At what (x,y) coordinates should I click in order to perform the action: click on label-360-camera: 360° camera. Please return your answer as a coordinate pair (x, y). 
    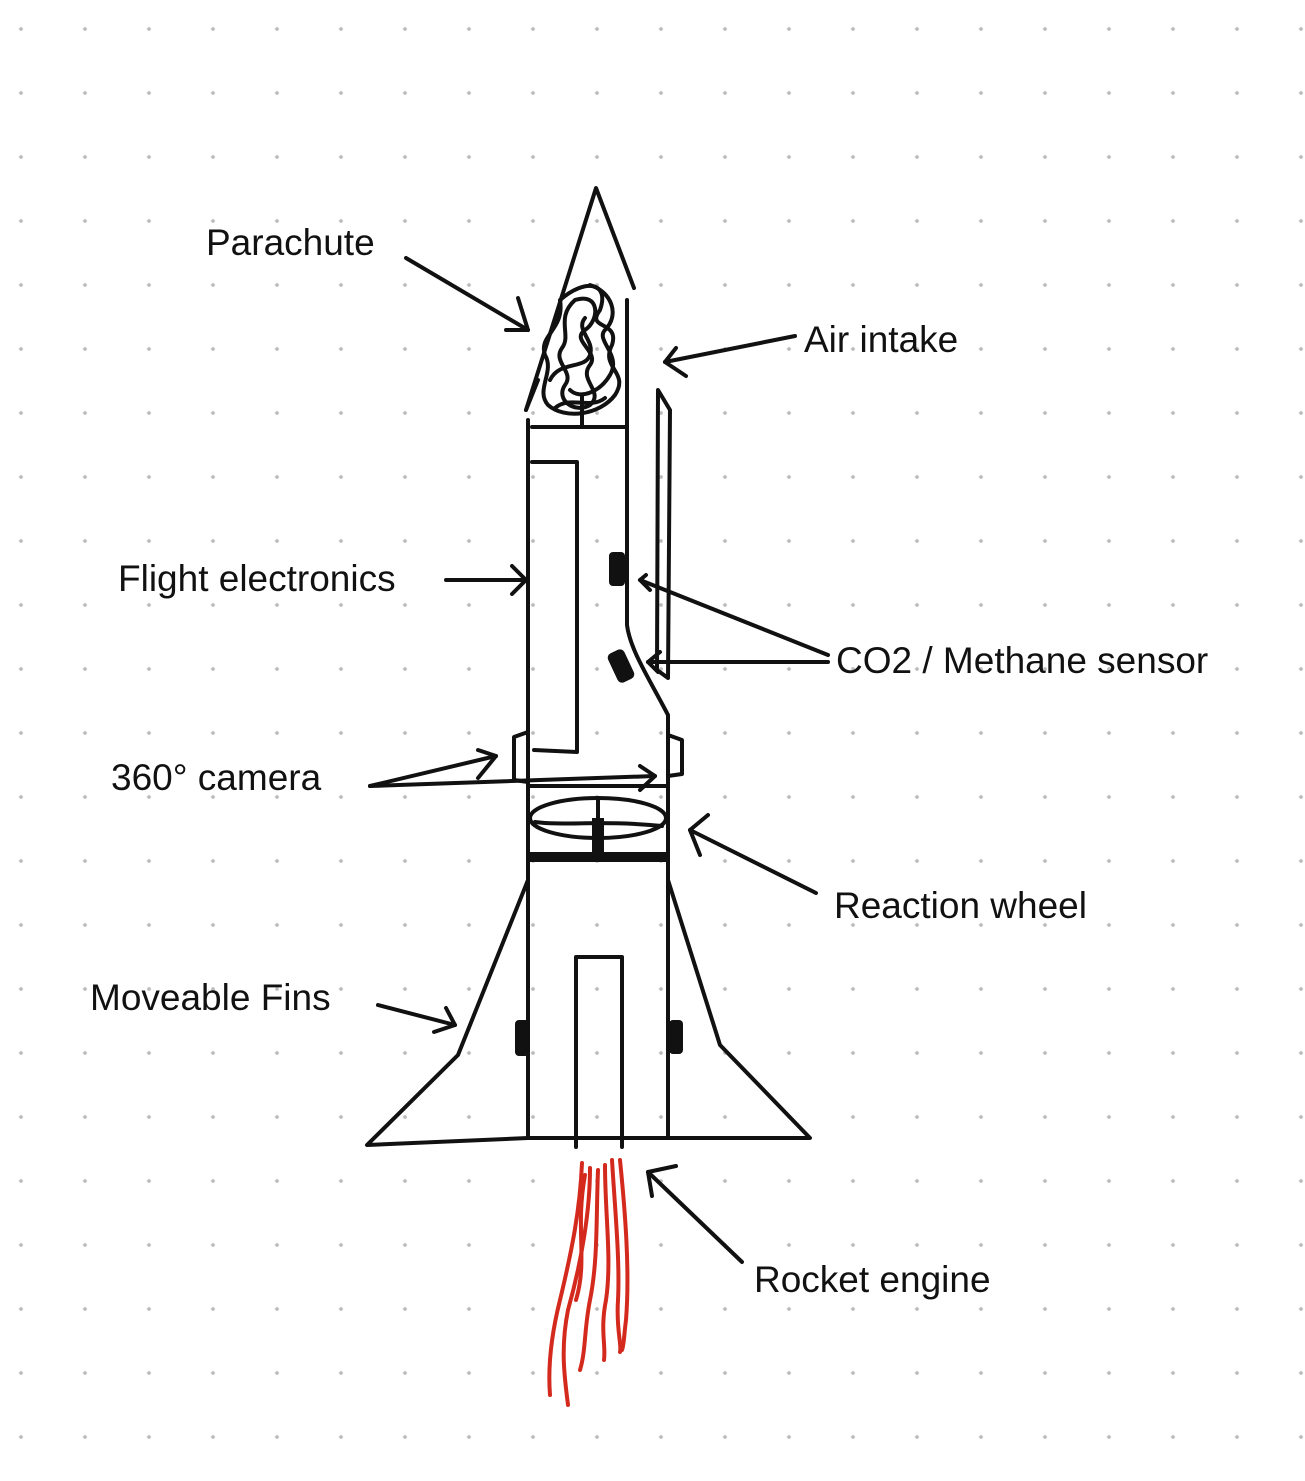
    Looking at the image, I should click on (216, 777).